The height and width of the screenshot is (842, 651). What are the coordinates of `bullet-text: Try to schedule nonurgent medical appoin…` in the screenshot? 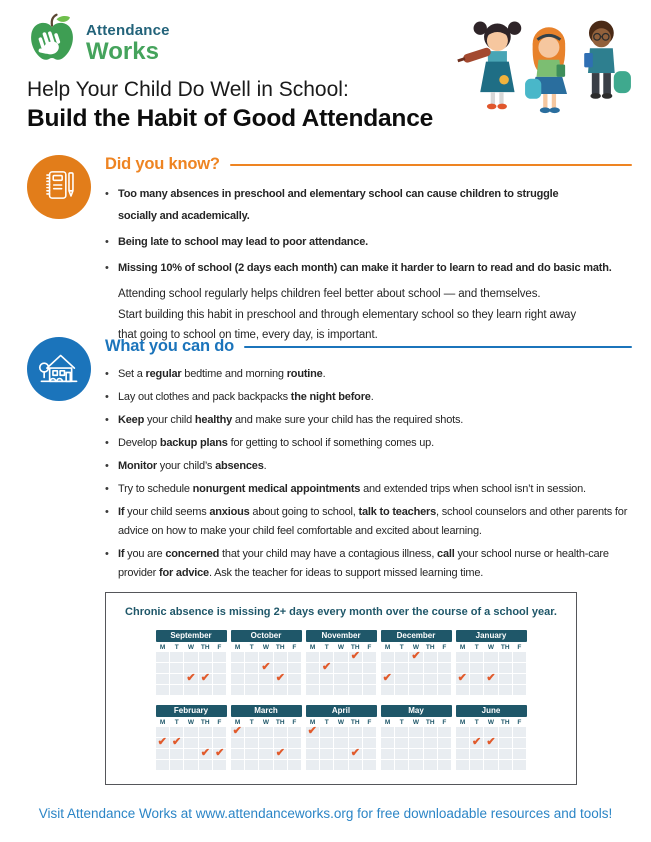 It's located at (352, 489).